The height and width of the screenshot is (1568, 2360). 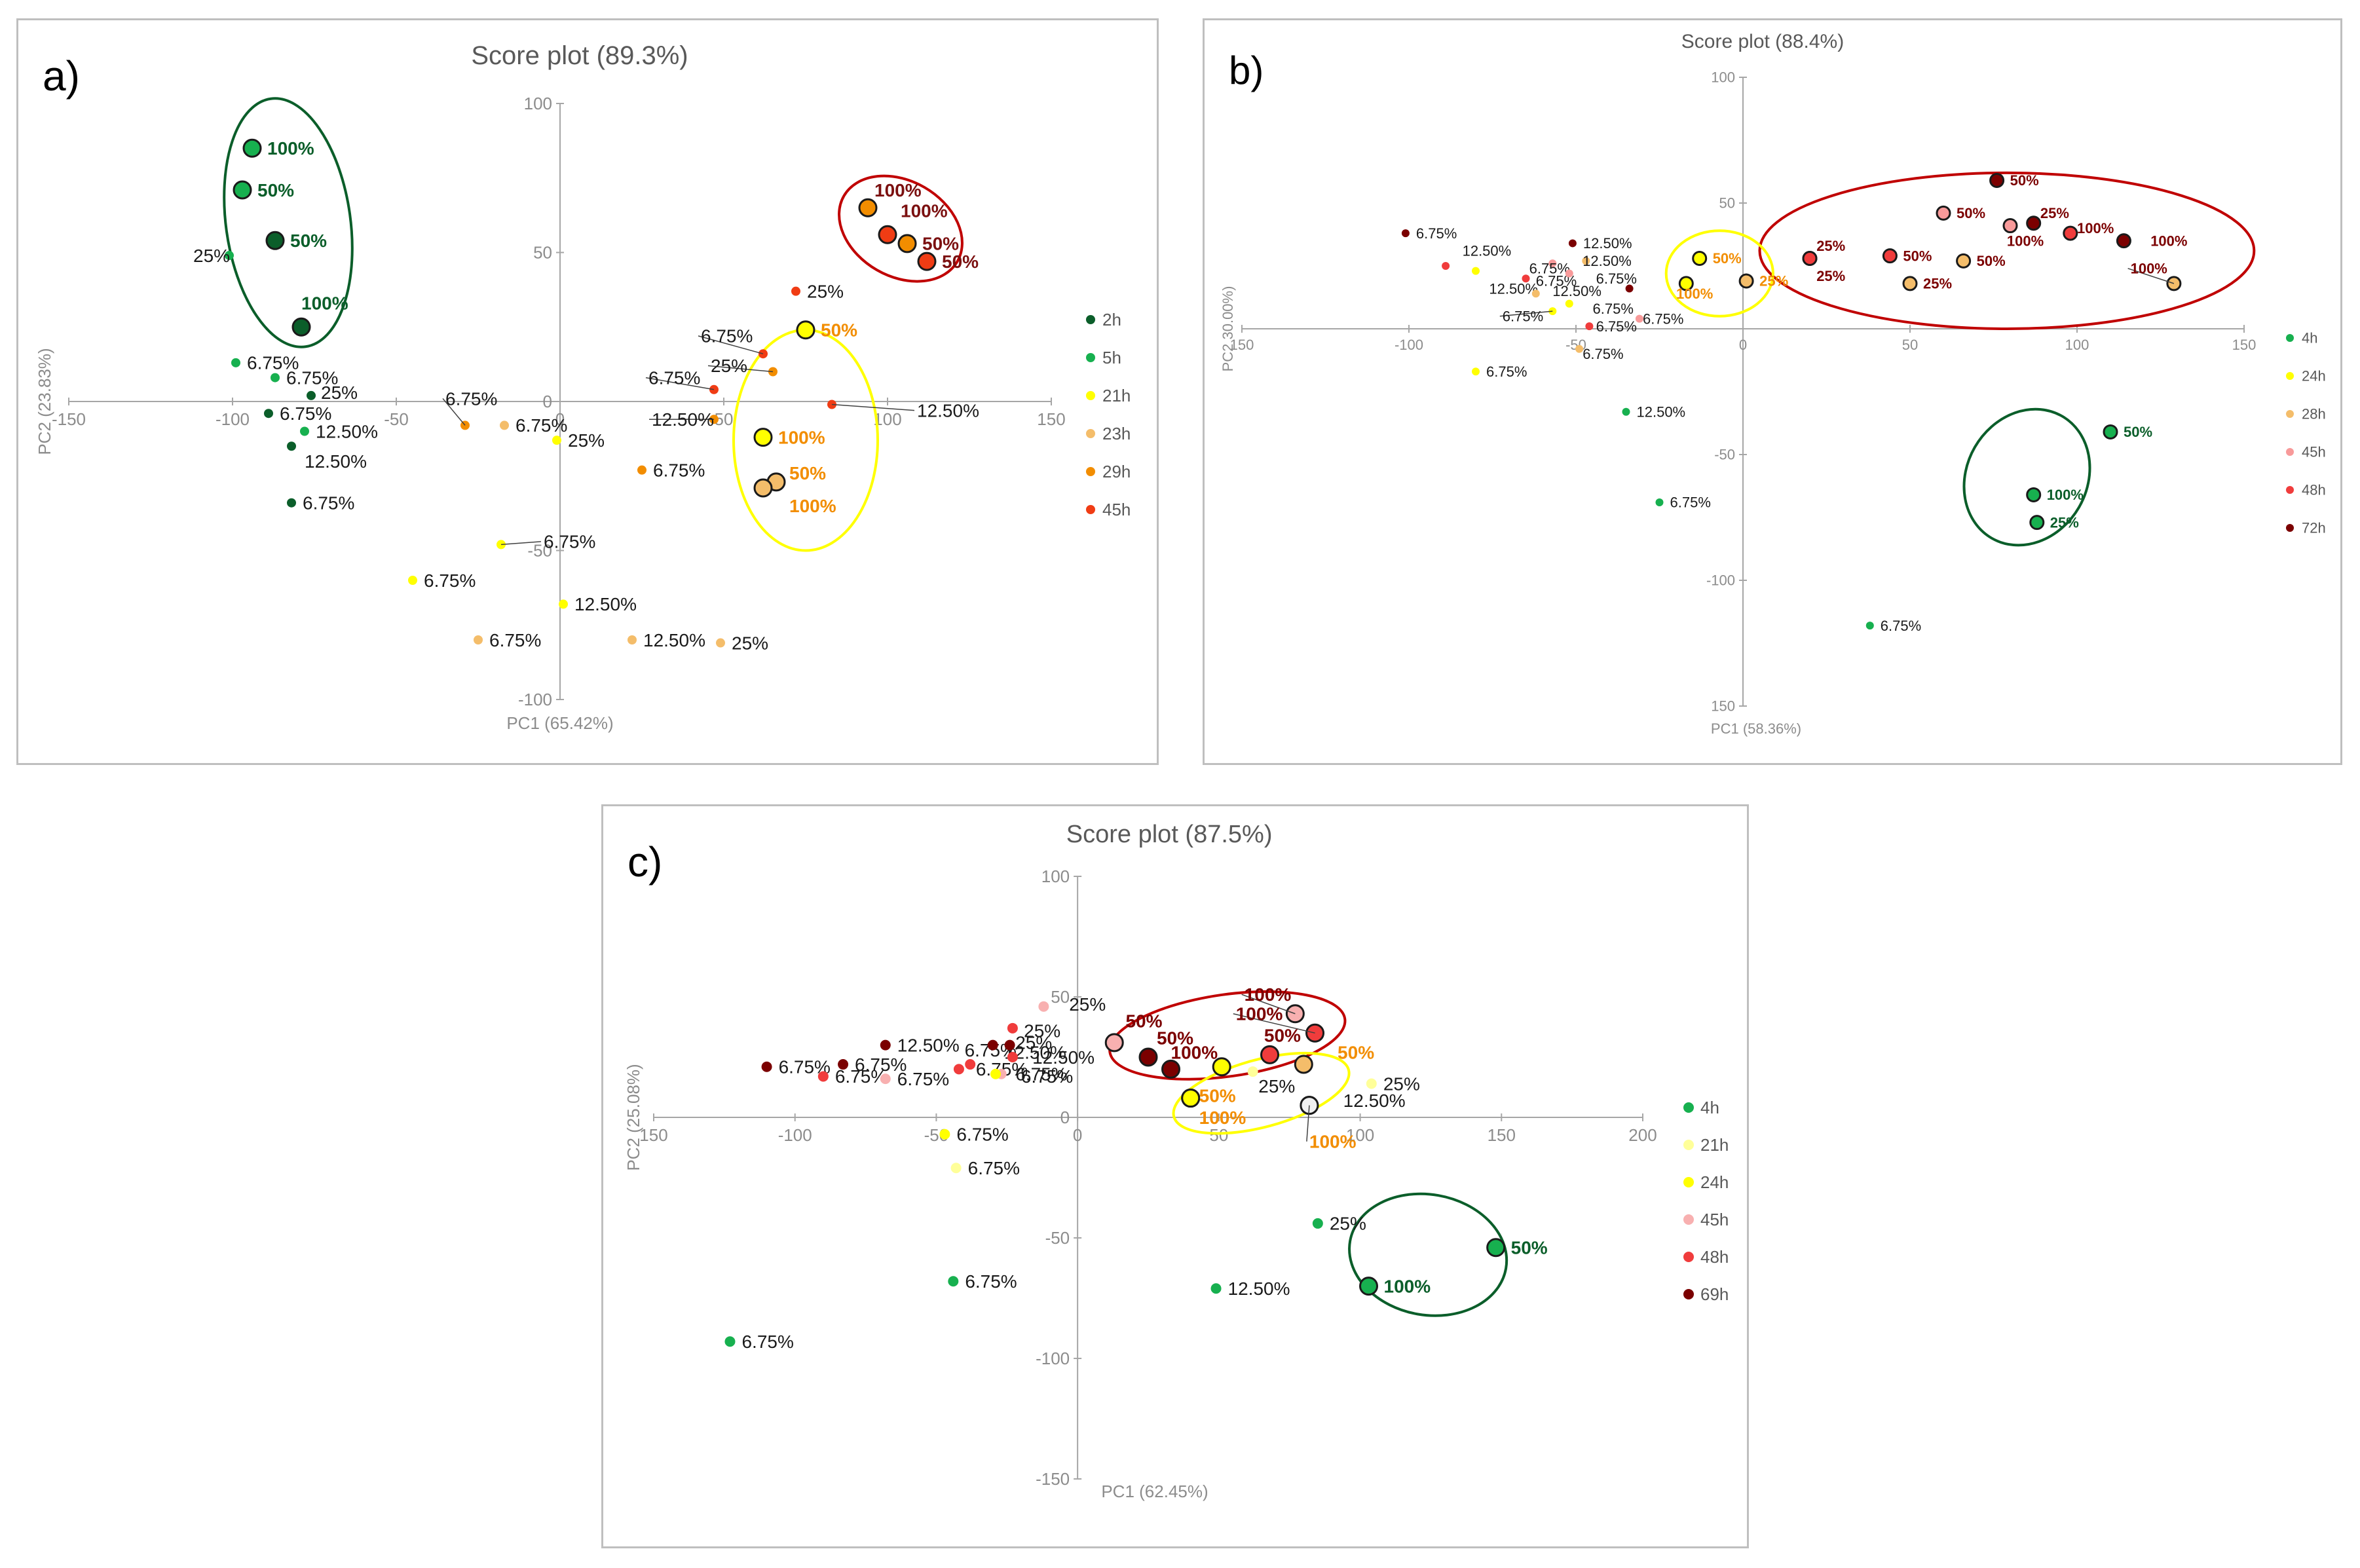 What do you see at coordinates (1055, 876) in the screenshot?
I see `y-tick-label: 100` at bounding box center [1055, 876].